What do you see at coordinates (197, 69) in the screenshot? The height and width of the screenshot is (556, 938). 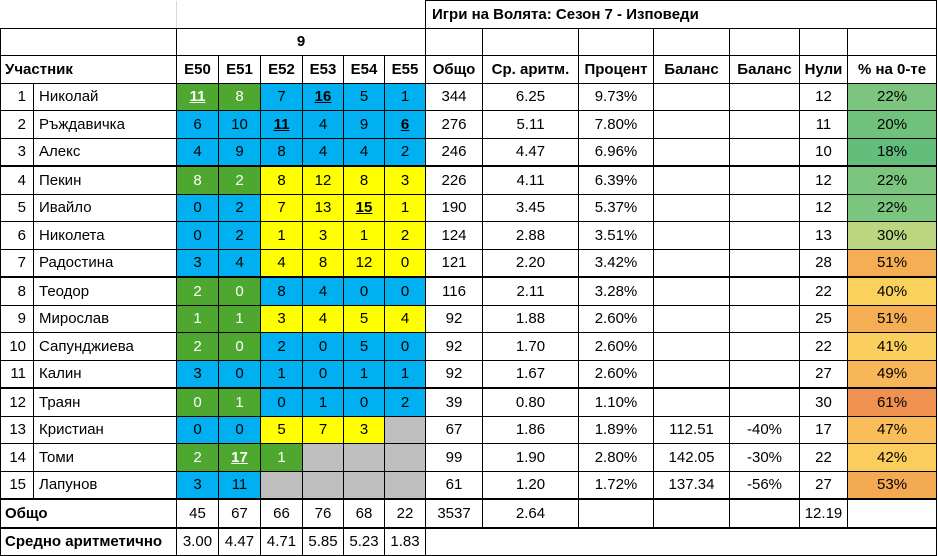 I see `col-header-e50: E50` at bounding box center [197, 69].